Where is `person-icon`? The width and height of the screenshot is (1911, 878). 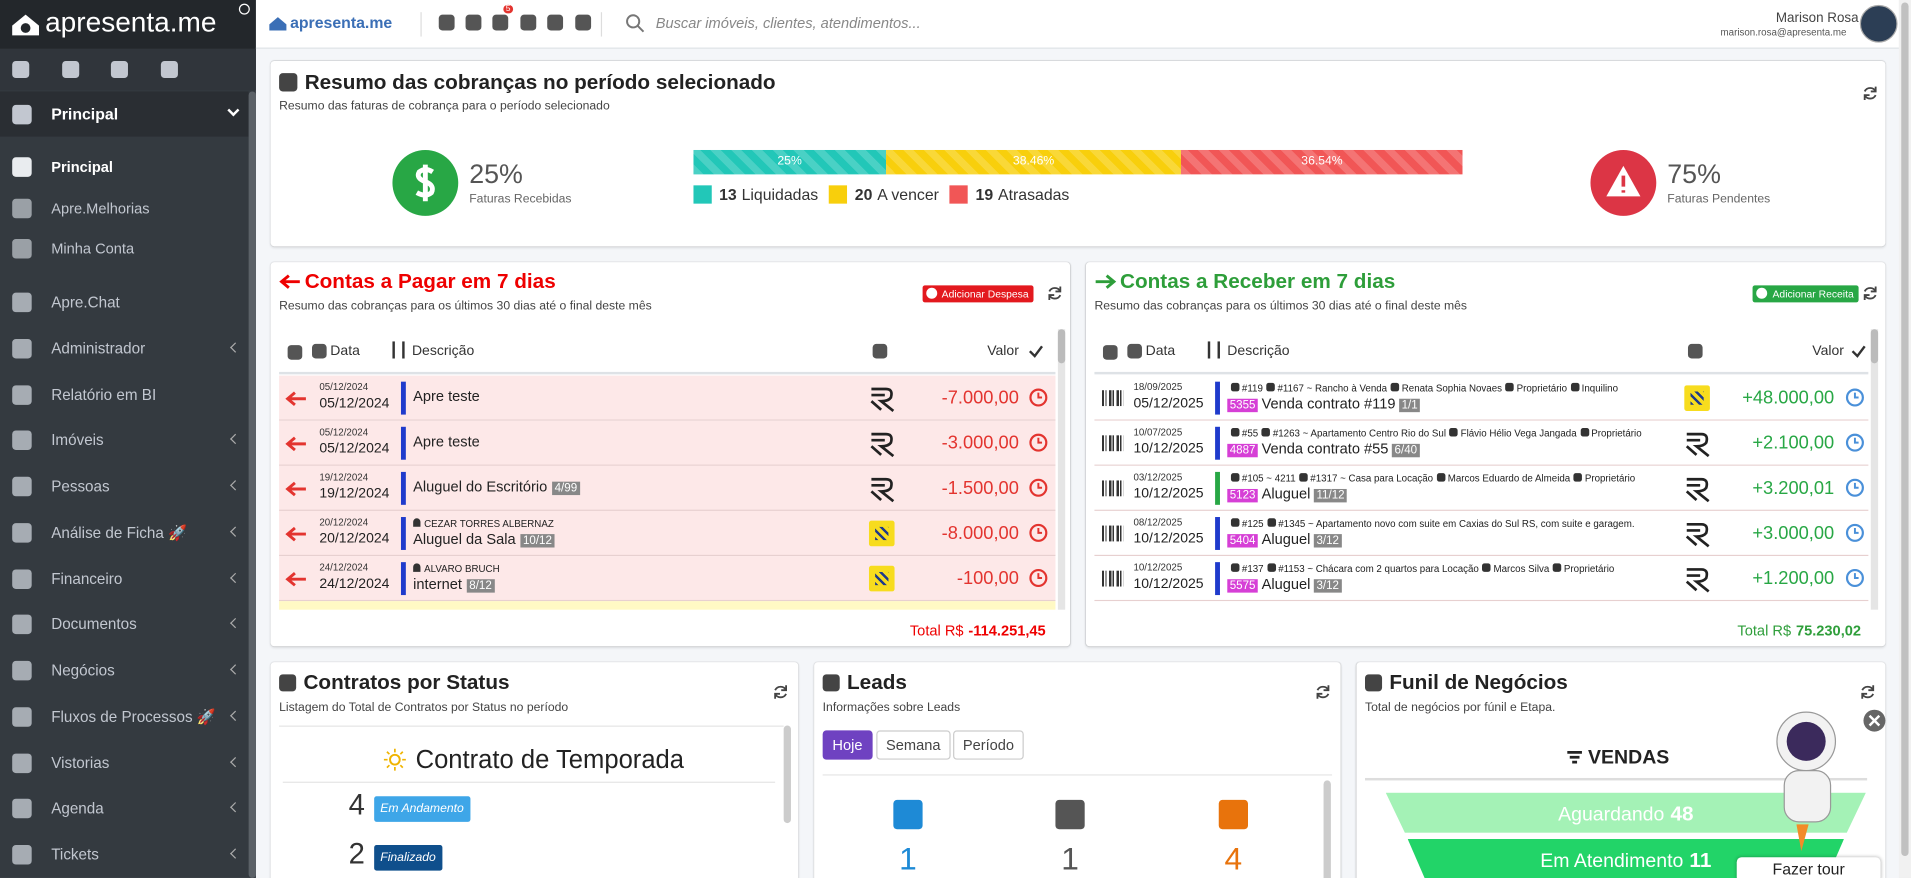 person-icon is located at coordinates (417, 522).